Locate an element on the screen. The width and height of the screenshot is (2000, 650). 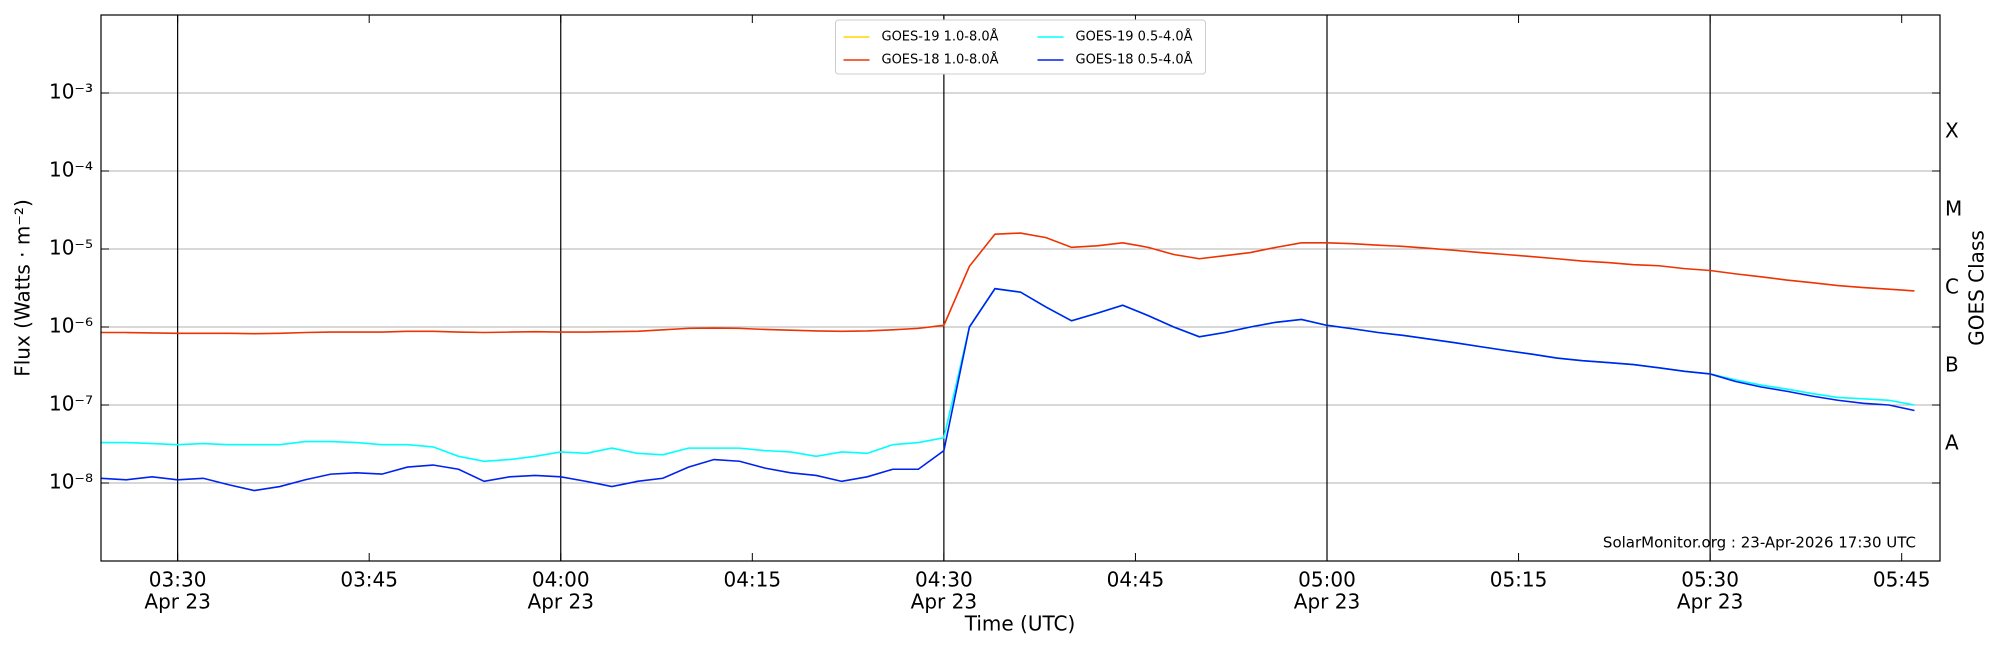
x-tick-label: 05:00 is located at coordinates (1327, 580).